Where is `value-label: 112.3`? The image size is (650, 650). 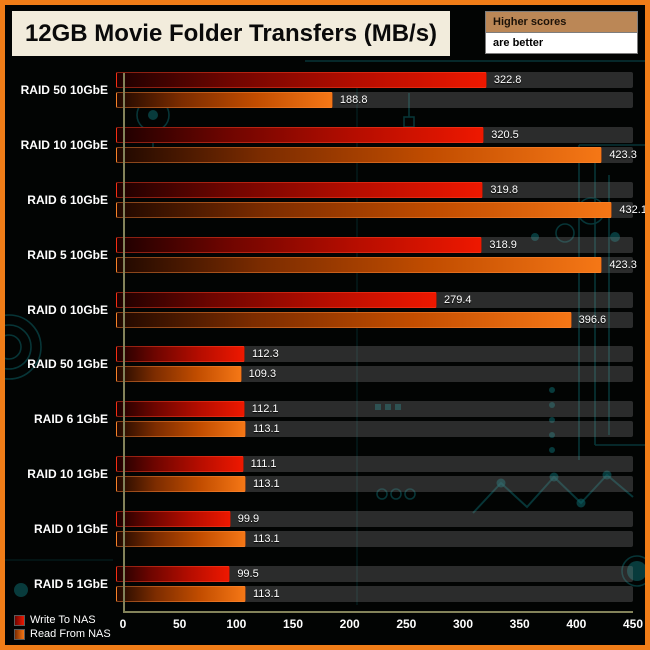
value-label: 112.3 is located at coordinates (265, 354).